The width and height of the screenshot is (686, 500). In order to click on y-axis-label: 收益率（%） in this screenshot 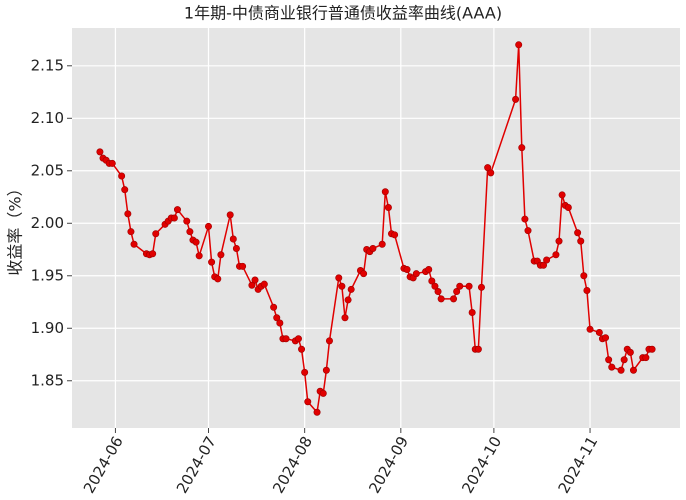, I will do `click(15, 227)`.